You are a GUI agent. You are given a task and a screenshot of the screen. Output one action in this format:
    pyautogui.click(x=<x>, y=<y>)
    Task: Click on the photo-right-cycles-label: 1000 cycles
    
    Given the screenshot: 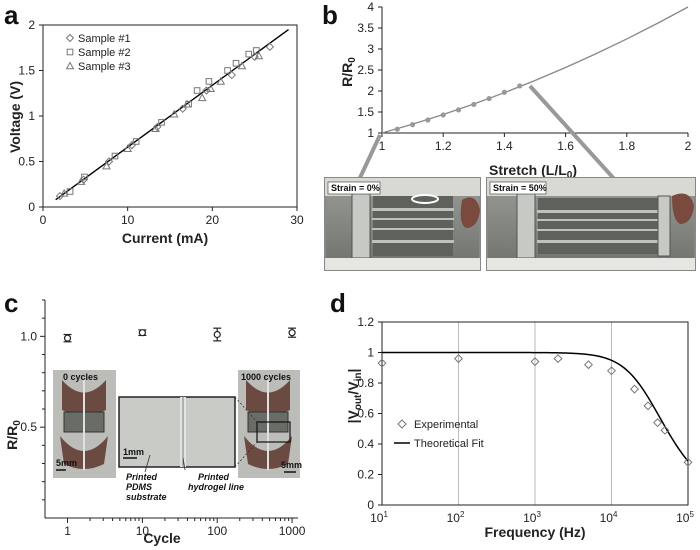 What is the action you would take?
    pyautogui.click(x=266, y=377)
    